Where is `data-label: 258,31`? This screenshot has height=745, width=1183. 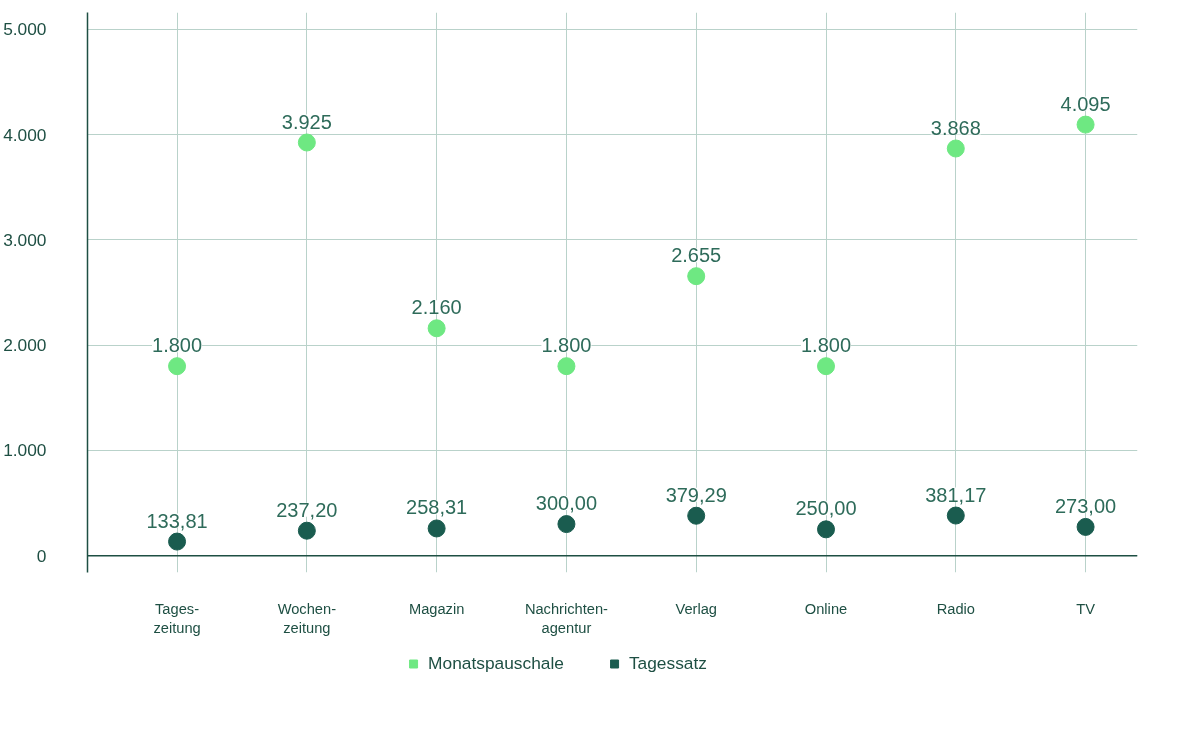
data-label: 258,31 is located at coordinates (437, 507).